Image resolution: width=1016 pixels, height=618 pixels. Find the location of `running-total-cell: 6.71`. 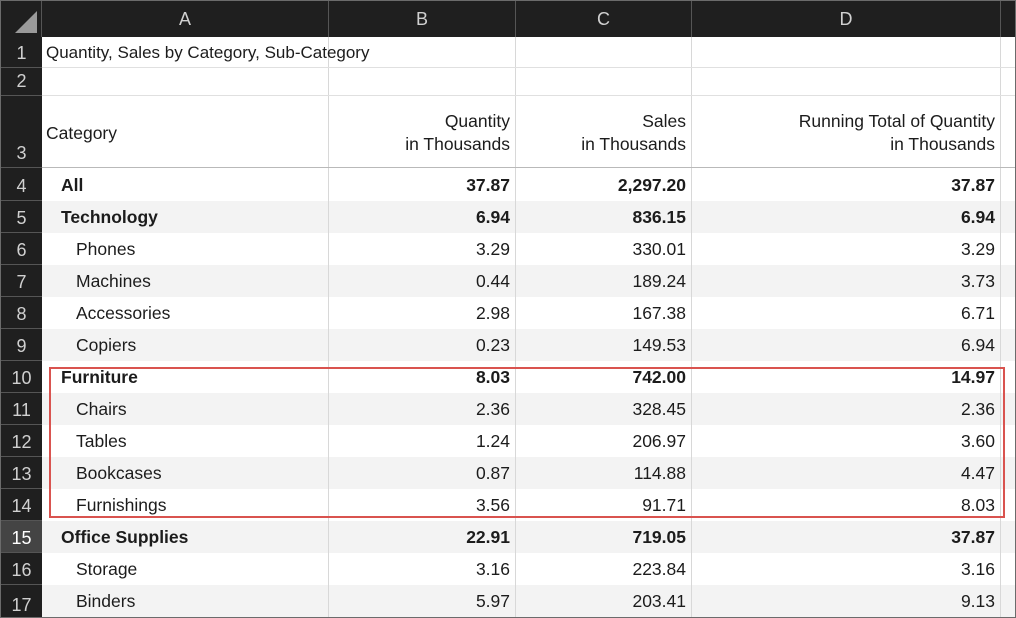

running-total-cell: 6.71 is located at coordinates (977, 313).